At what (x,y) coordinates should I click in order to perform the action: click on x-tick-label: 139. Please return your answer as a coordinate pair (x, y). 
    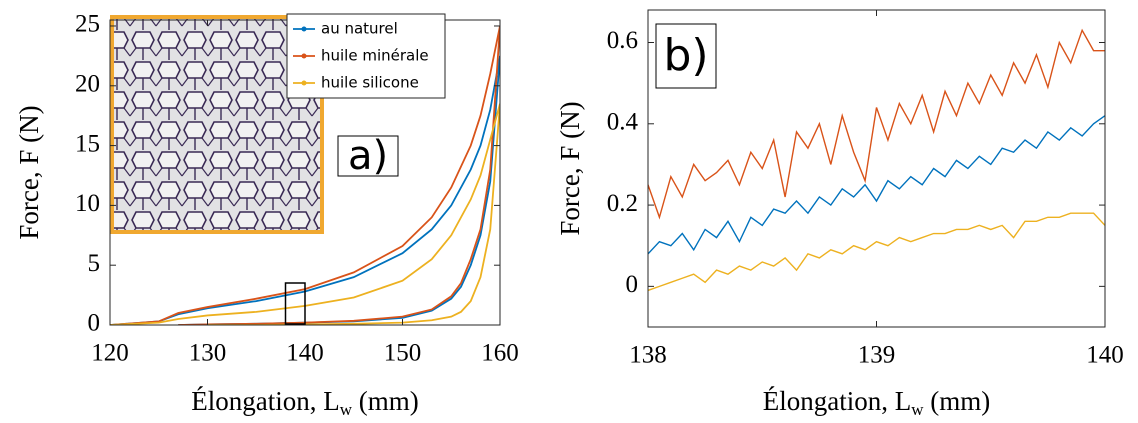
    Looking at the image, I should click on (877, 355).